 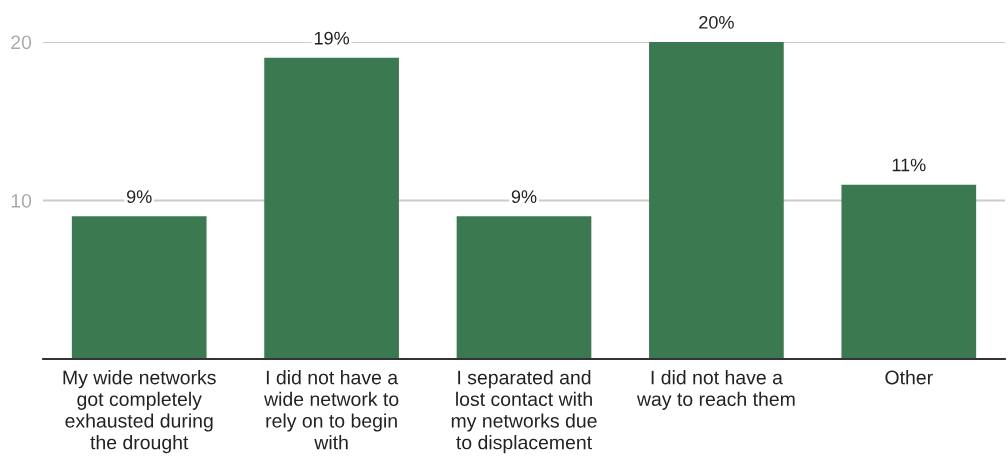 I want to click on x-tick-label: My wide networks got completely exhausted during the drought, so click(x=139, y=412).